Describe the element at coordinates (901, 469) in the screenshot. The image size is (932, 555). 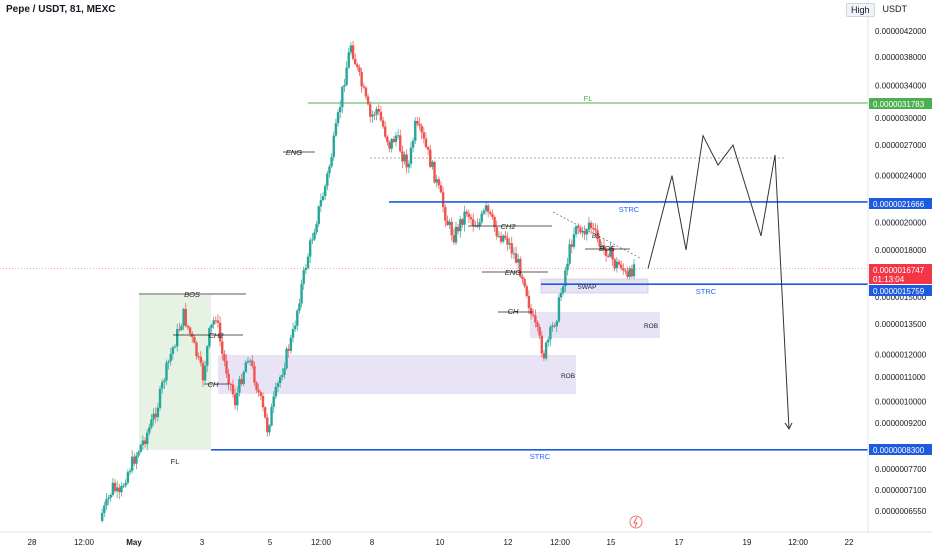
I see `price-tick-14: 0.0000007700` at that location.